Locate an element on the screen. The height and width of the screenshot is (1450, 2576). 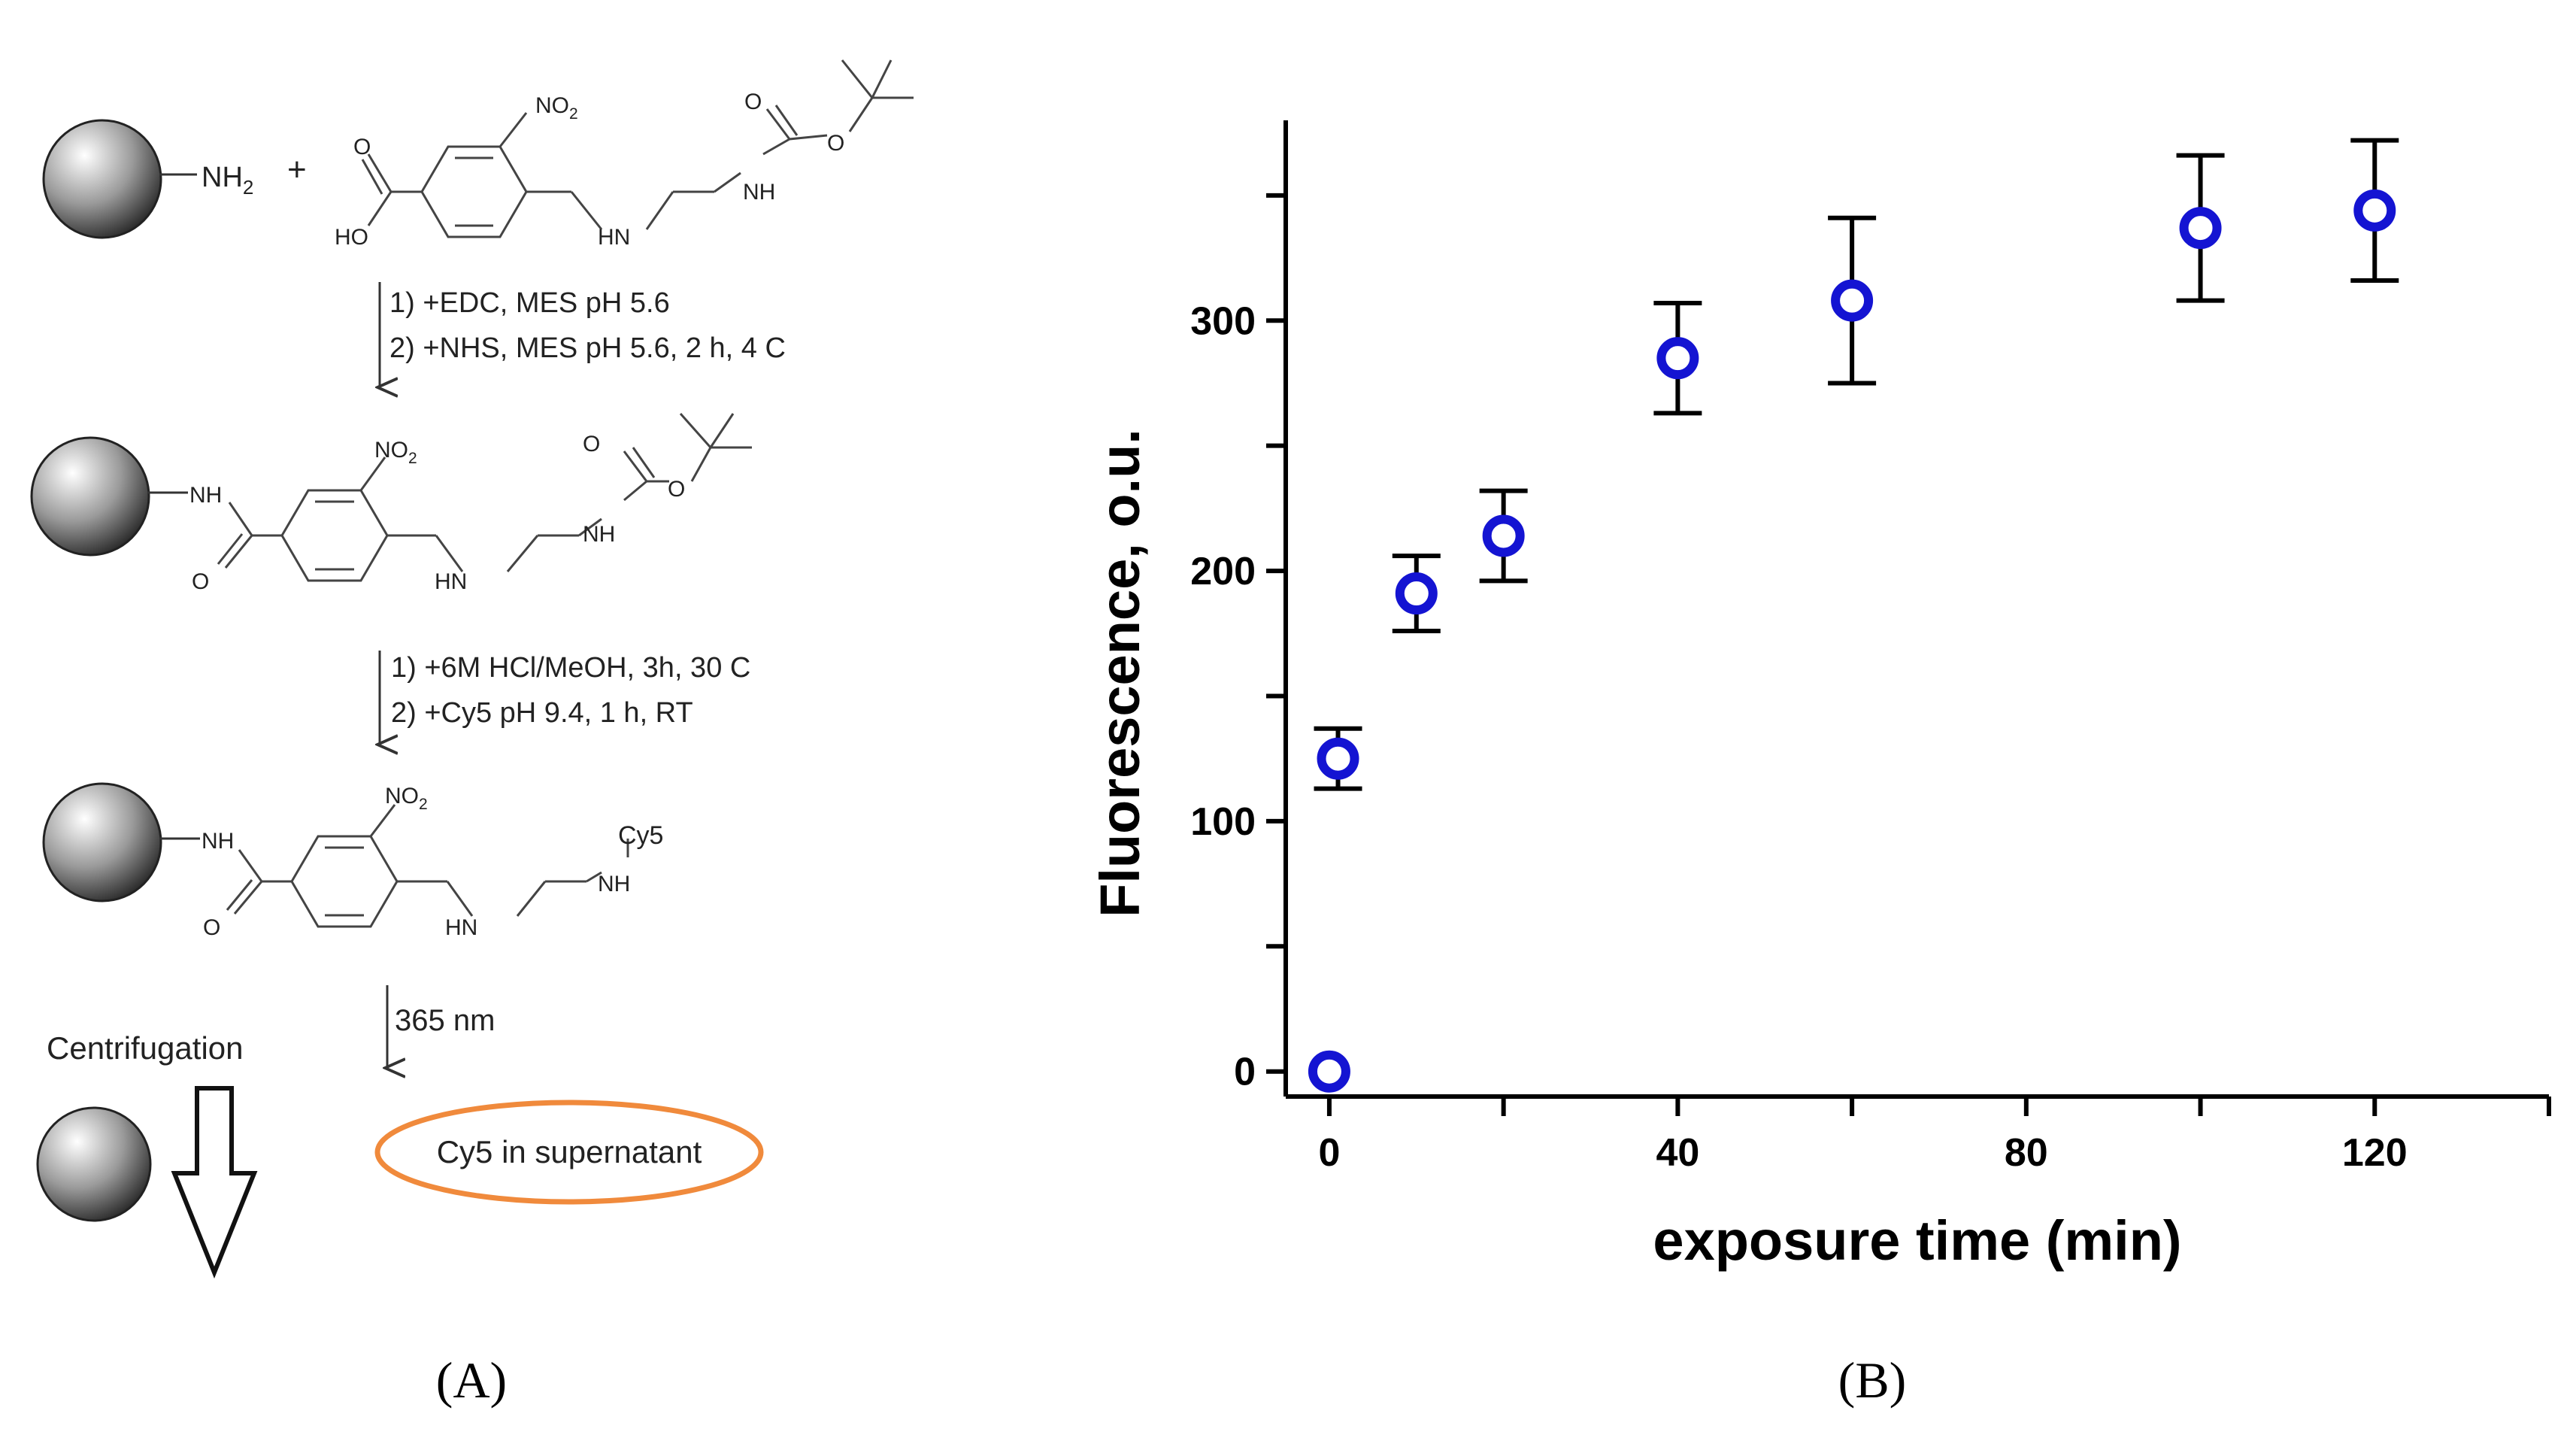
down-arrow-icon is located at coordinates (214, 1182).